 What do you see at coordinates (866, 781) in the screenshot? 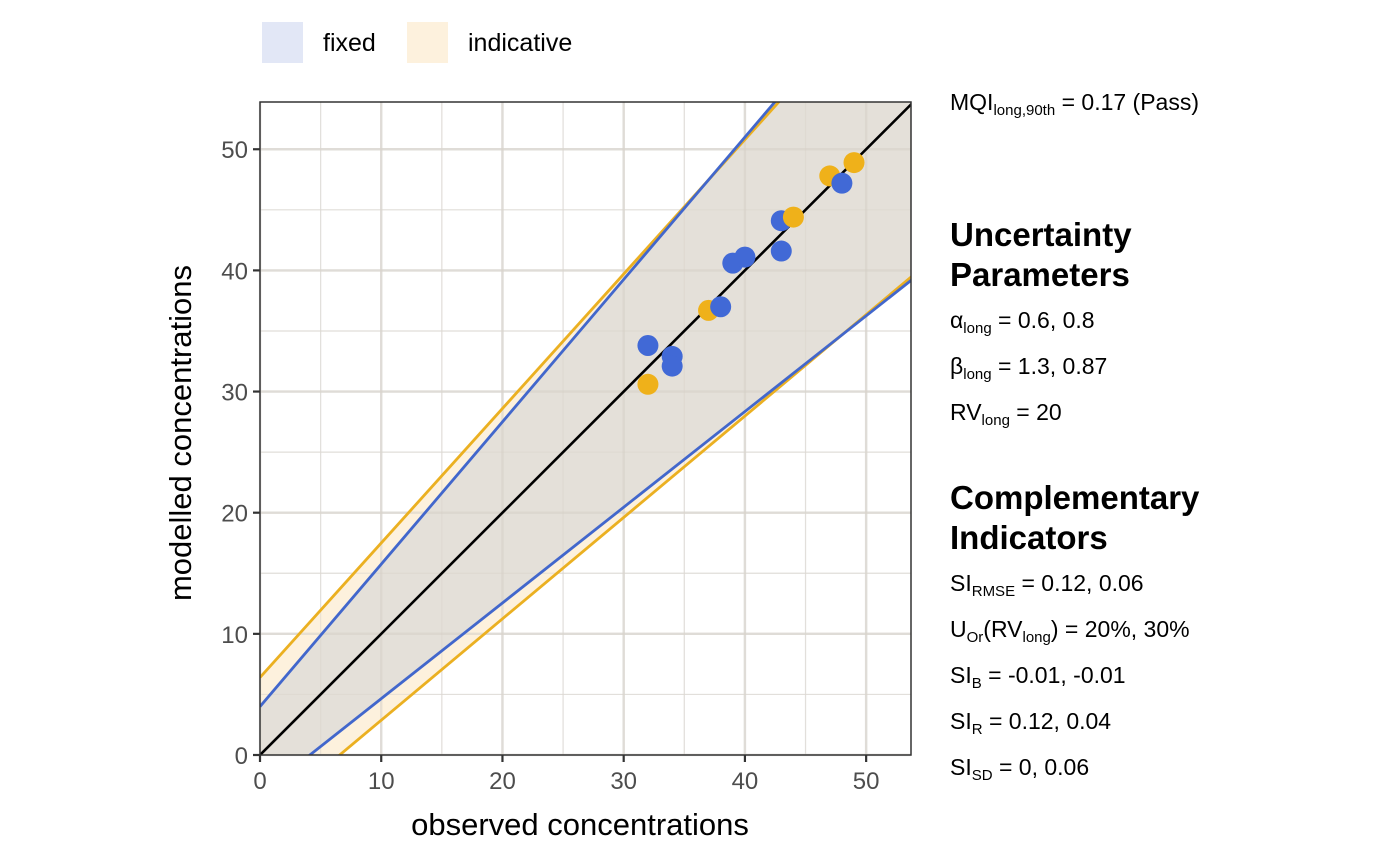
I see `x-tick-label: 50` at bounding box center [866, 781].